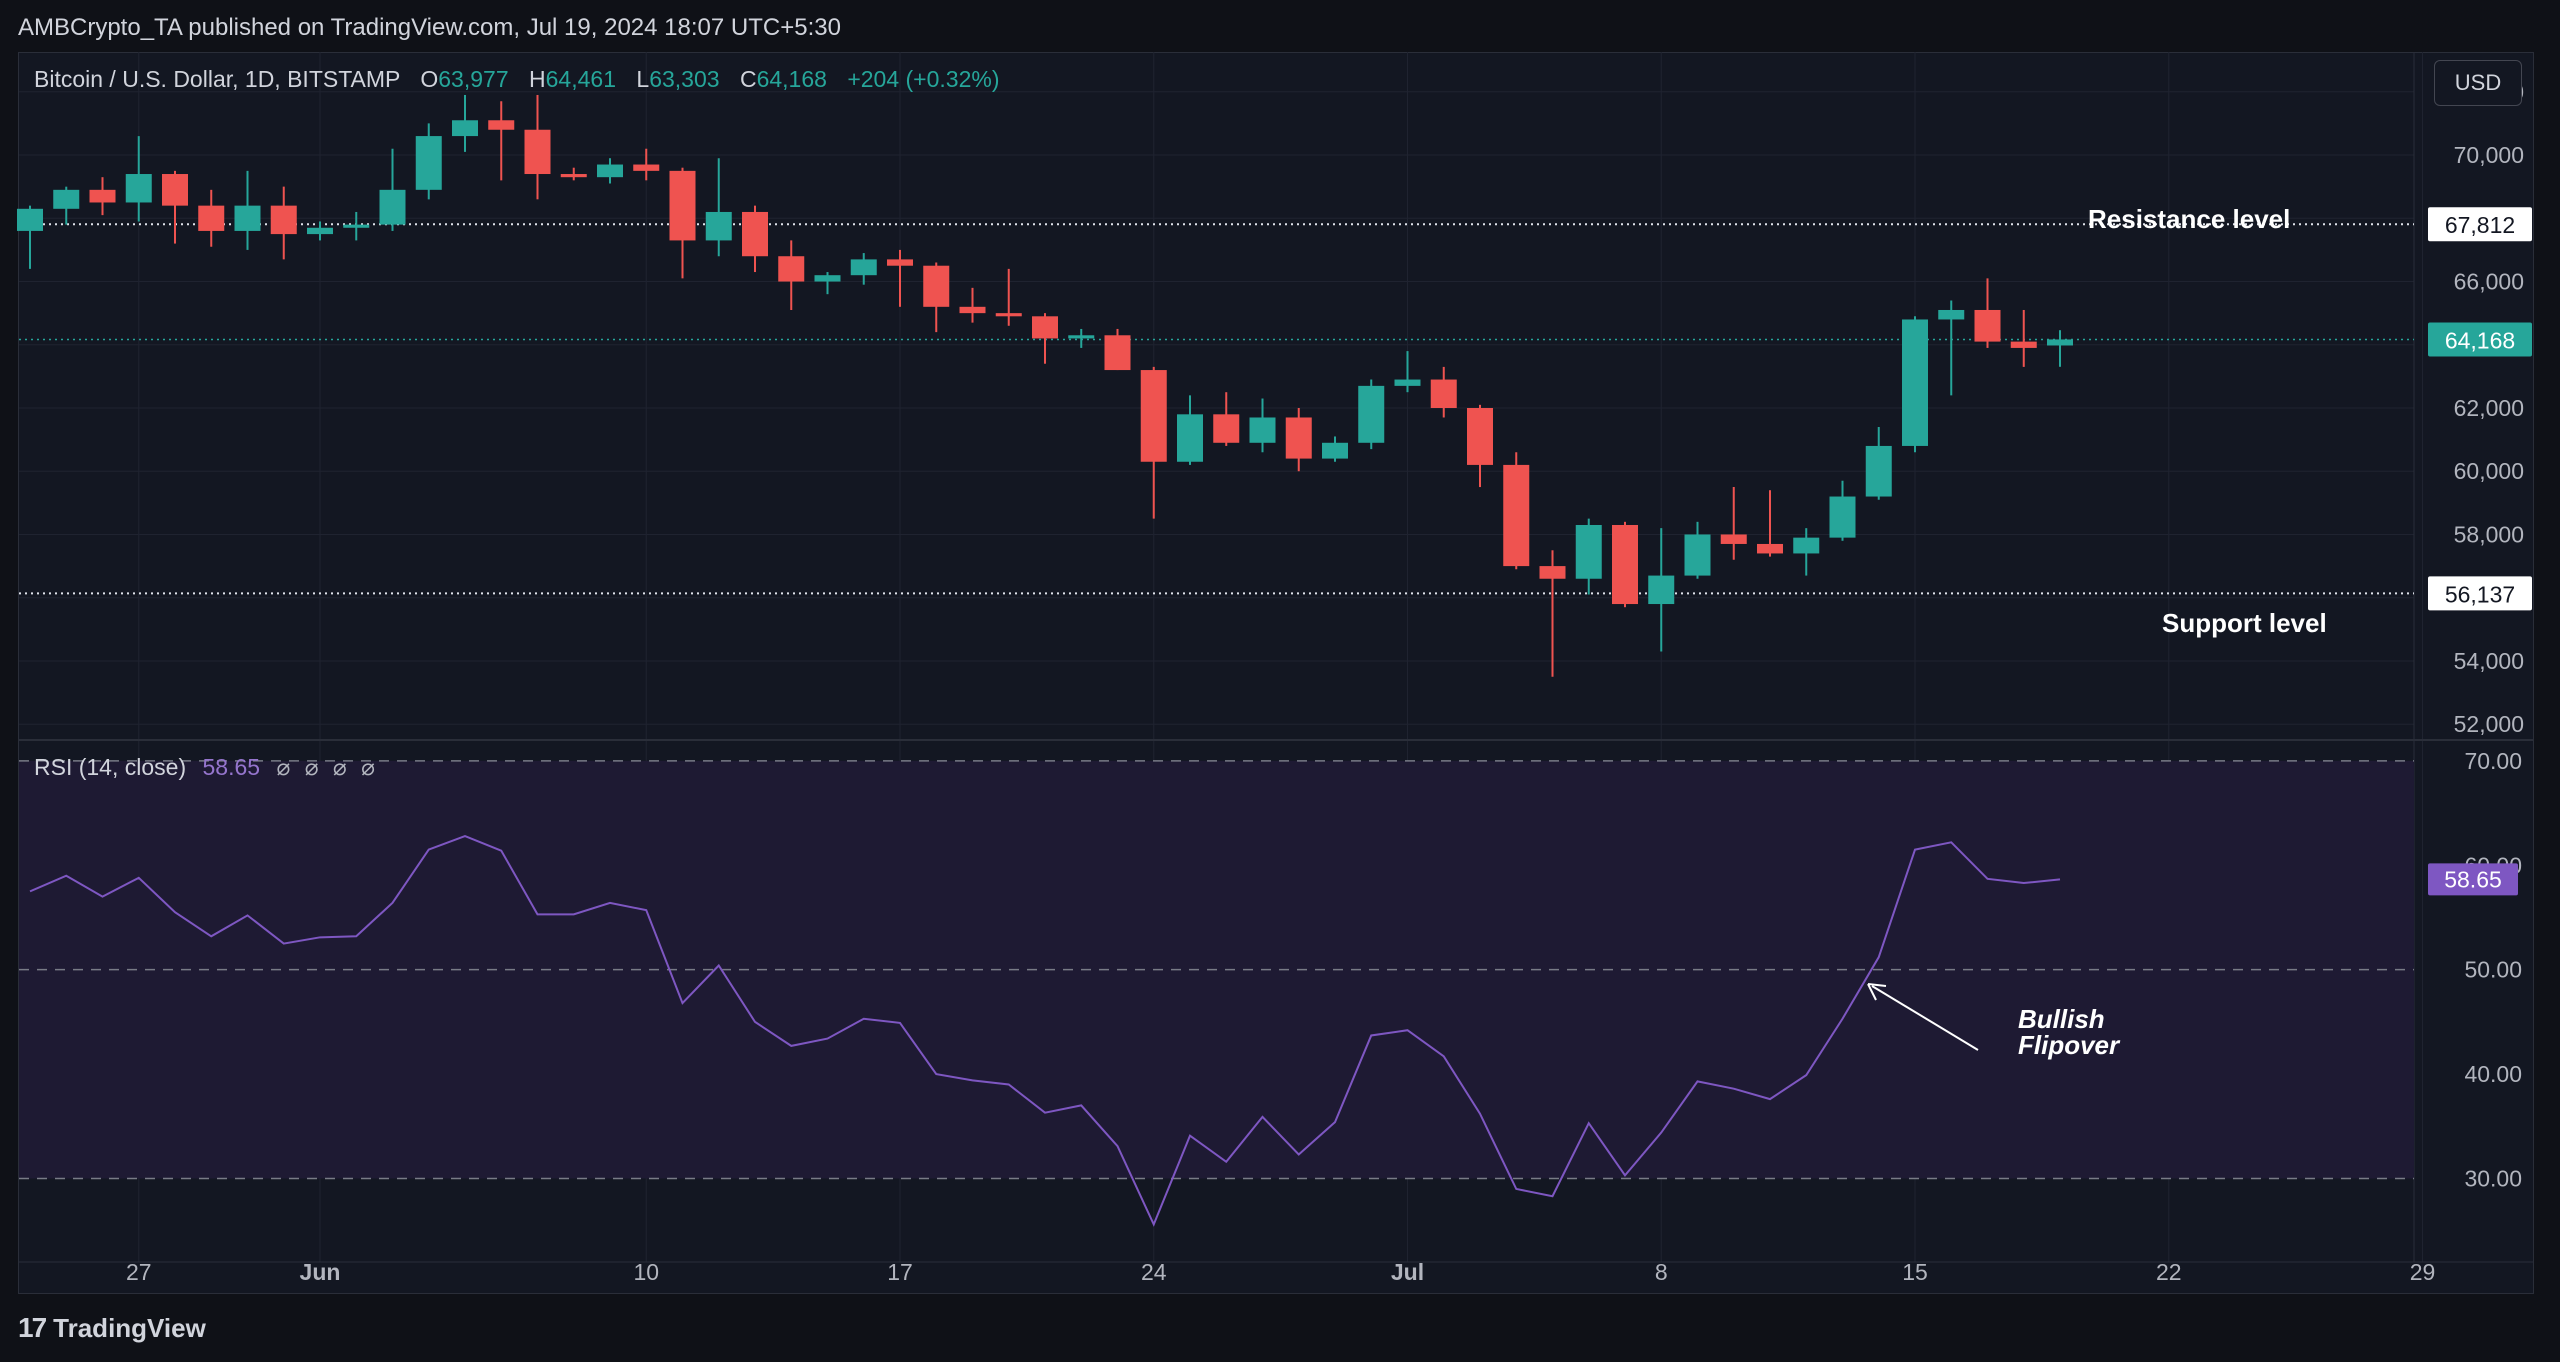 The width and height of the screenshot is (2560, 1362). What do you see at coordinates (2493, 970) in the screenshot?
I see `rsi-tick-label: 50.00` at bounding box center [2493, 970].